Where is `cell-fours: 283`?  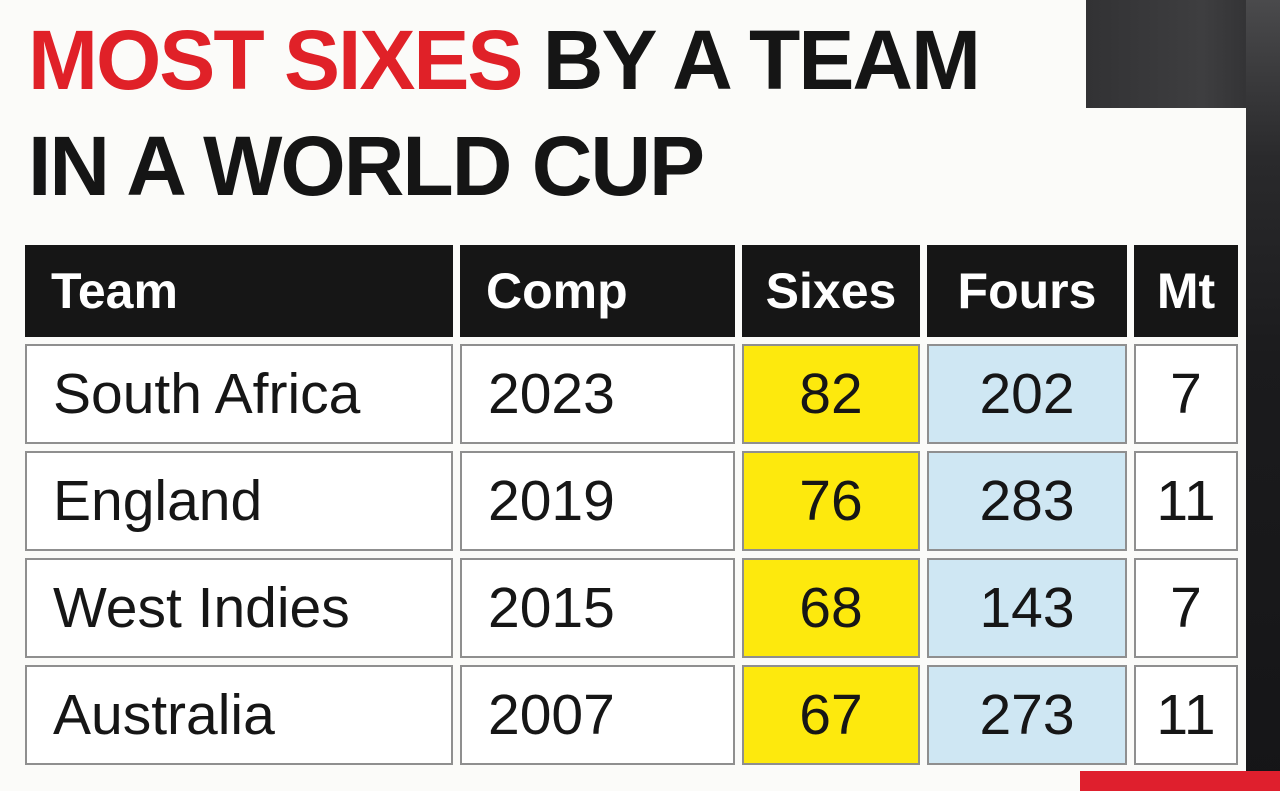 cell-fours: 283 is located at coordinates (1027, 501).